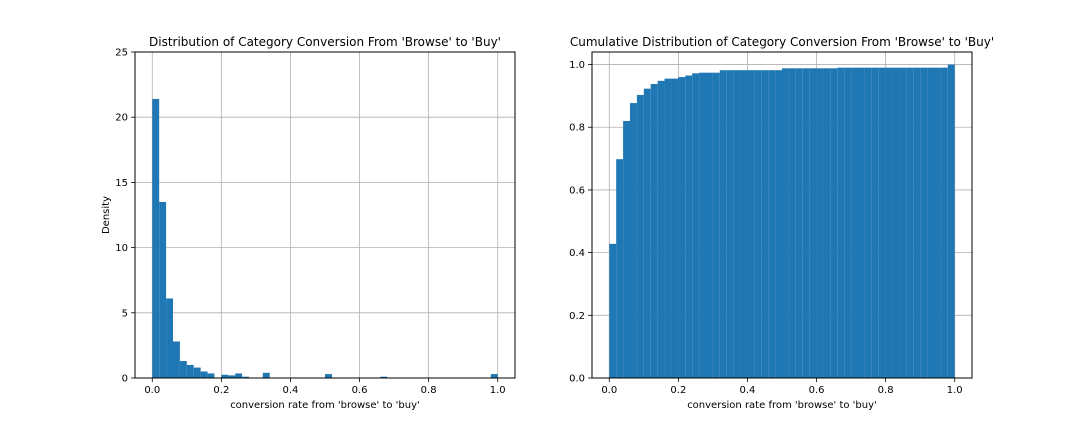 The image size is (1080, 432). What do you see at coordinates (121, 248) in the screenshot?
I see `y-tick-label: 10` at bounding box center [121, 248].